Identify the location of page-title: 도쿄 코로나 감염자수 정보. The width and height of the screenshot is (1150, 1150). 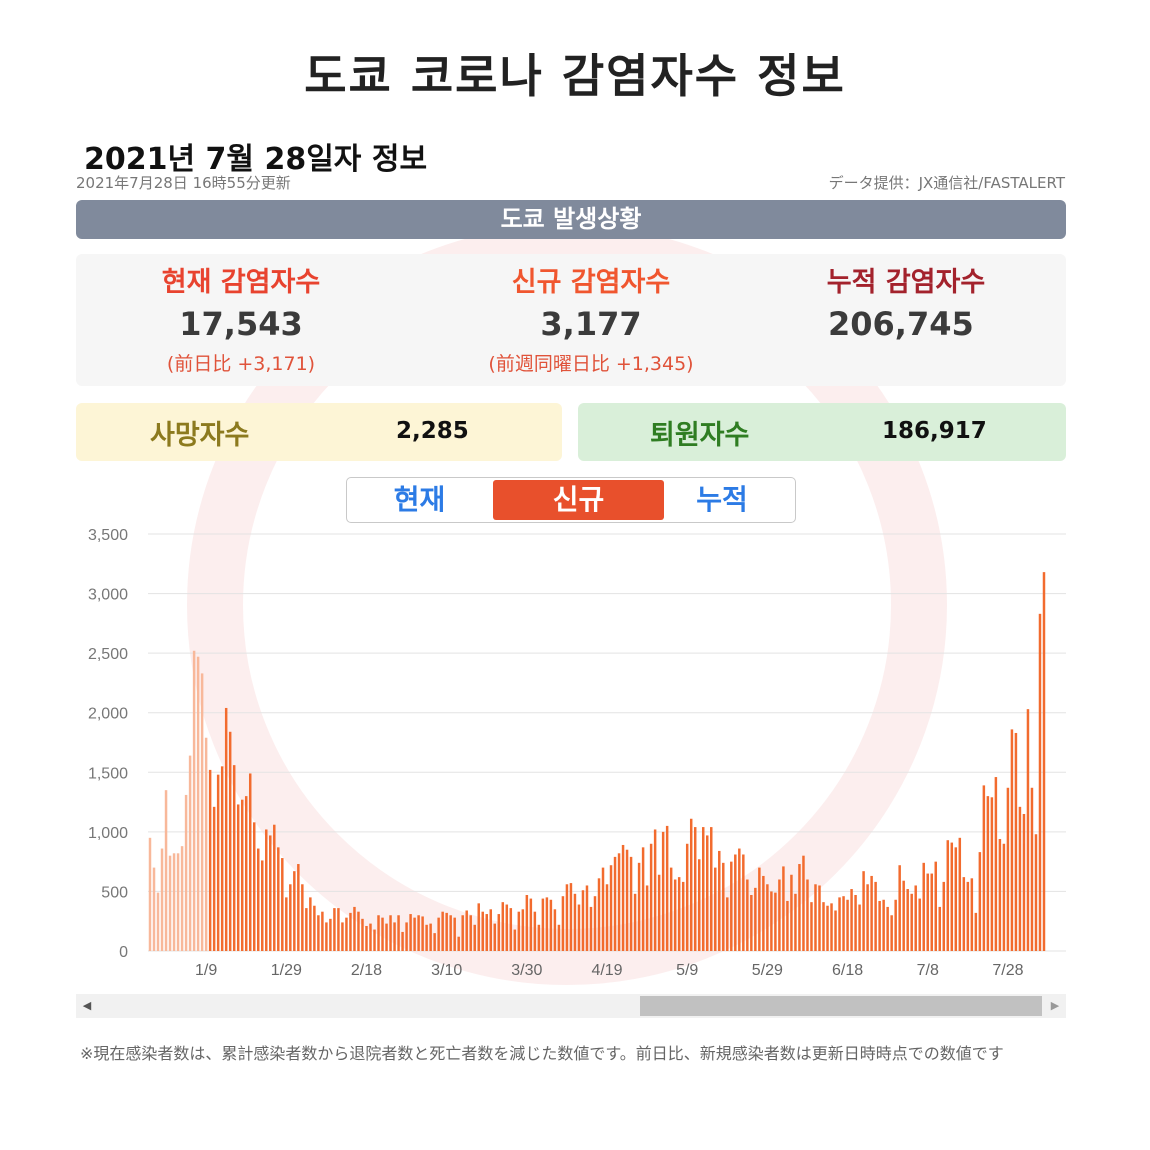
(575, 76).